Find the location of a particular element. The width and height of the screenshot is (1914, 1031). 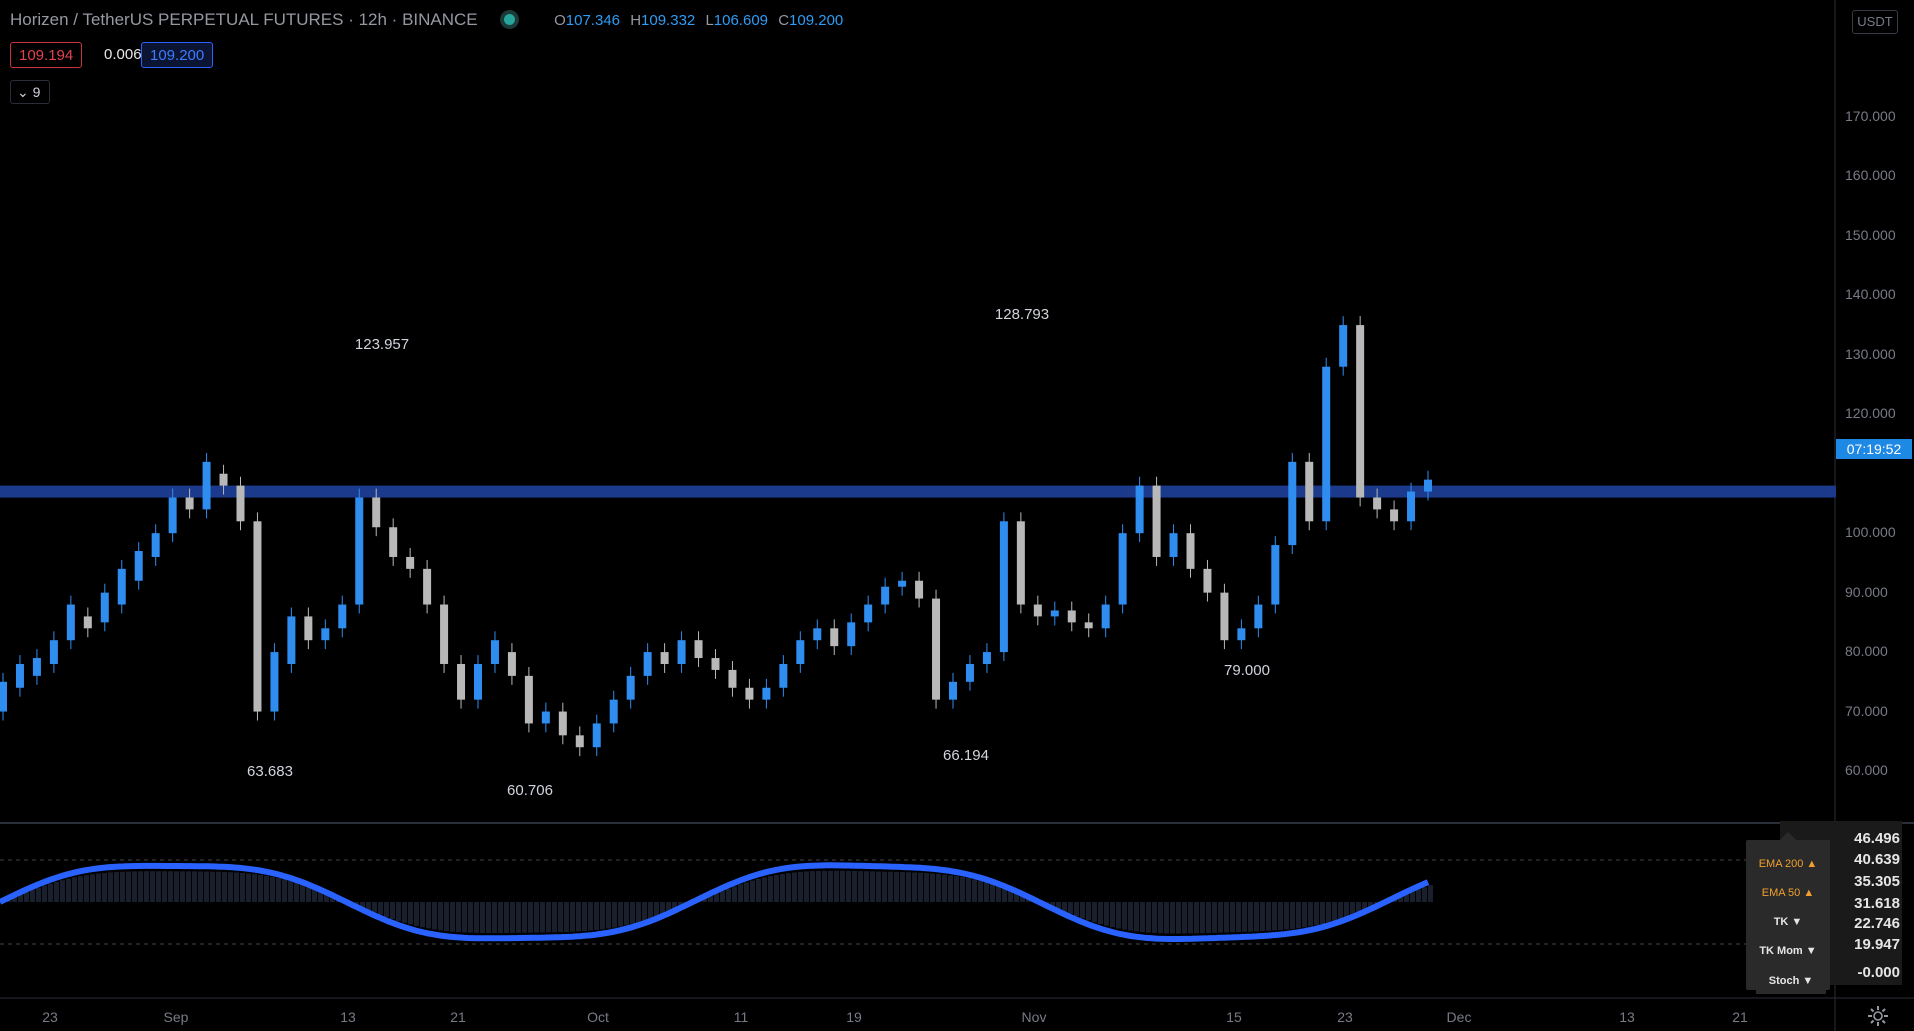

time-tick: Oct is located at coordinates (598, 1017).